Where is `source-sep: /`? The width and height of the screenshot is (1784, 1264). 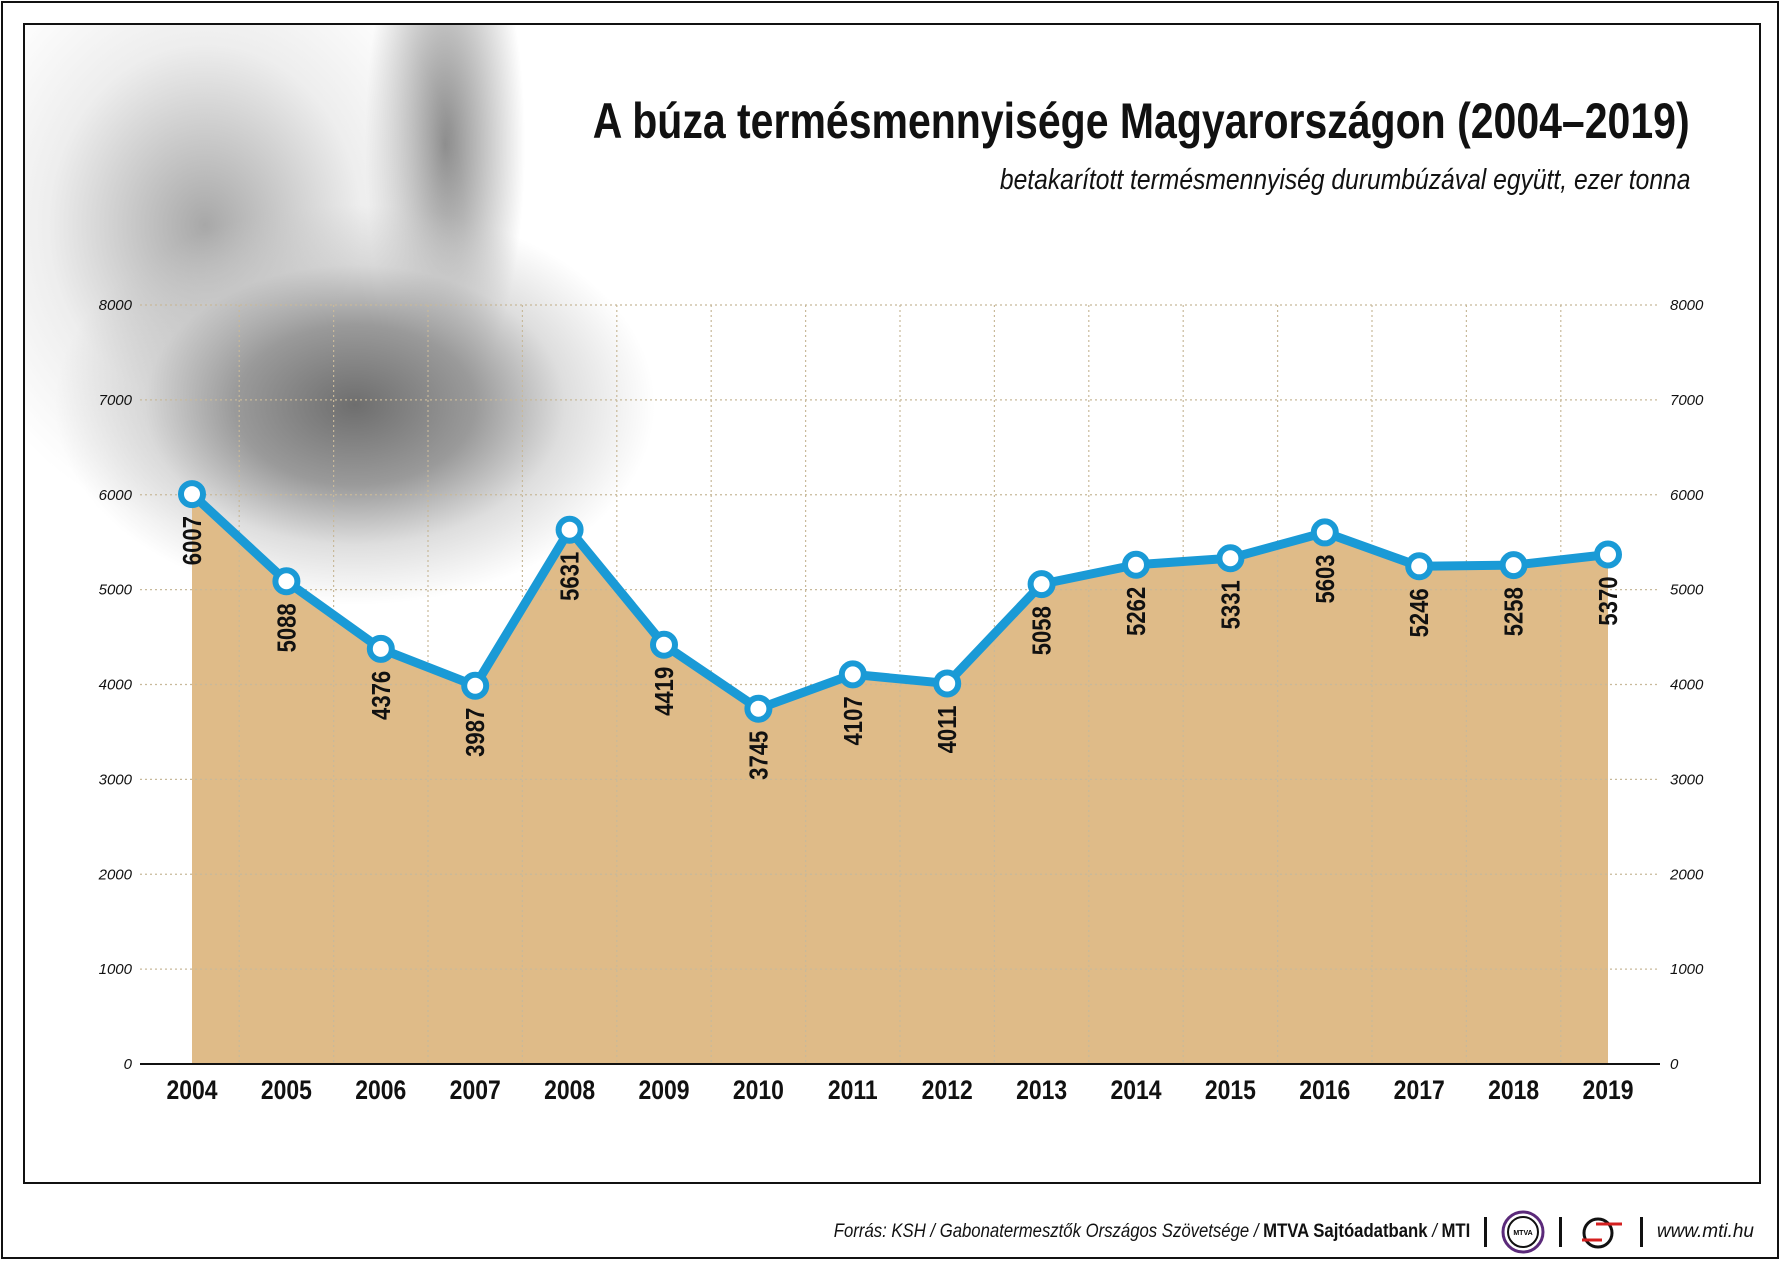
source-sep: / is located at coordinates (1434, 1231).